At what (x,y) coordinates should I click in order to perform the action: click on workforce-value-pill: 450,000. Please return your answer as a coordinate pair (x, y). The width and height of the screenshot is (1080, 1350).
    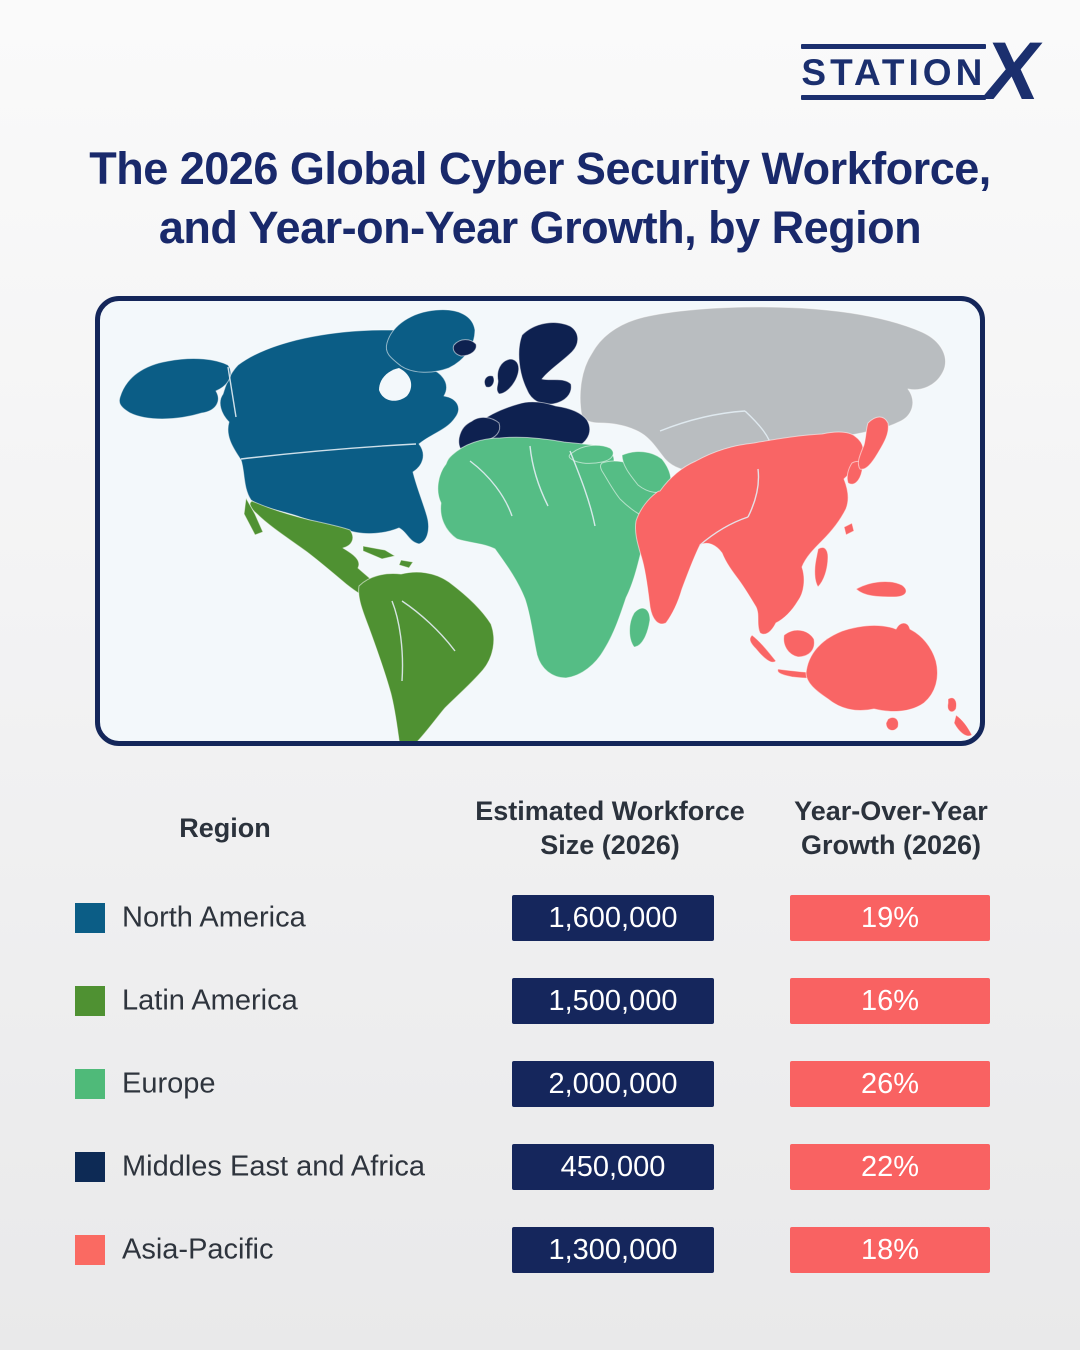
    Looking at the image, I should click on (613, 1167).